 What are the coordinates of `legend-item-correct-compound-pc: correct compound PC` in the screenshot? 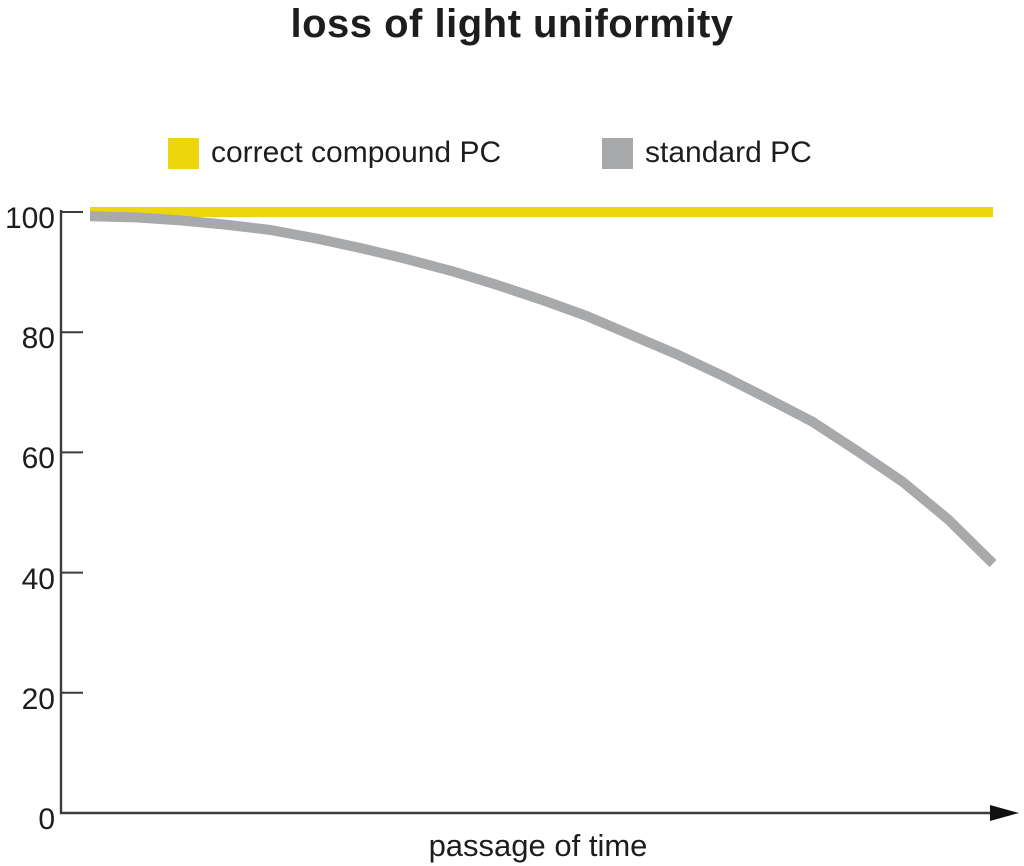 It's located at (334, 153).